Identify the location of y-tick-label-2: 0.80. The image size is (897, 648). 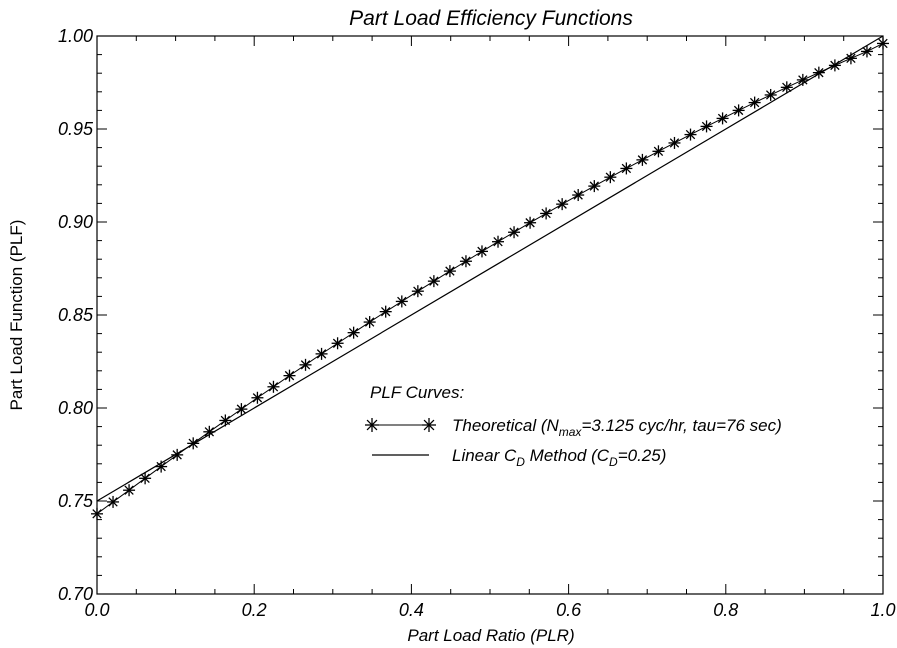
(75, 408).